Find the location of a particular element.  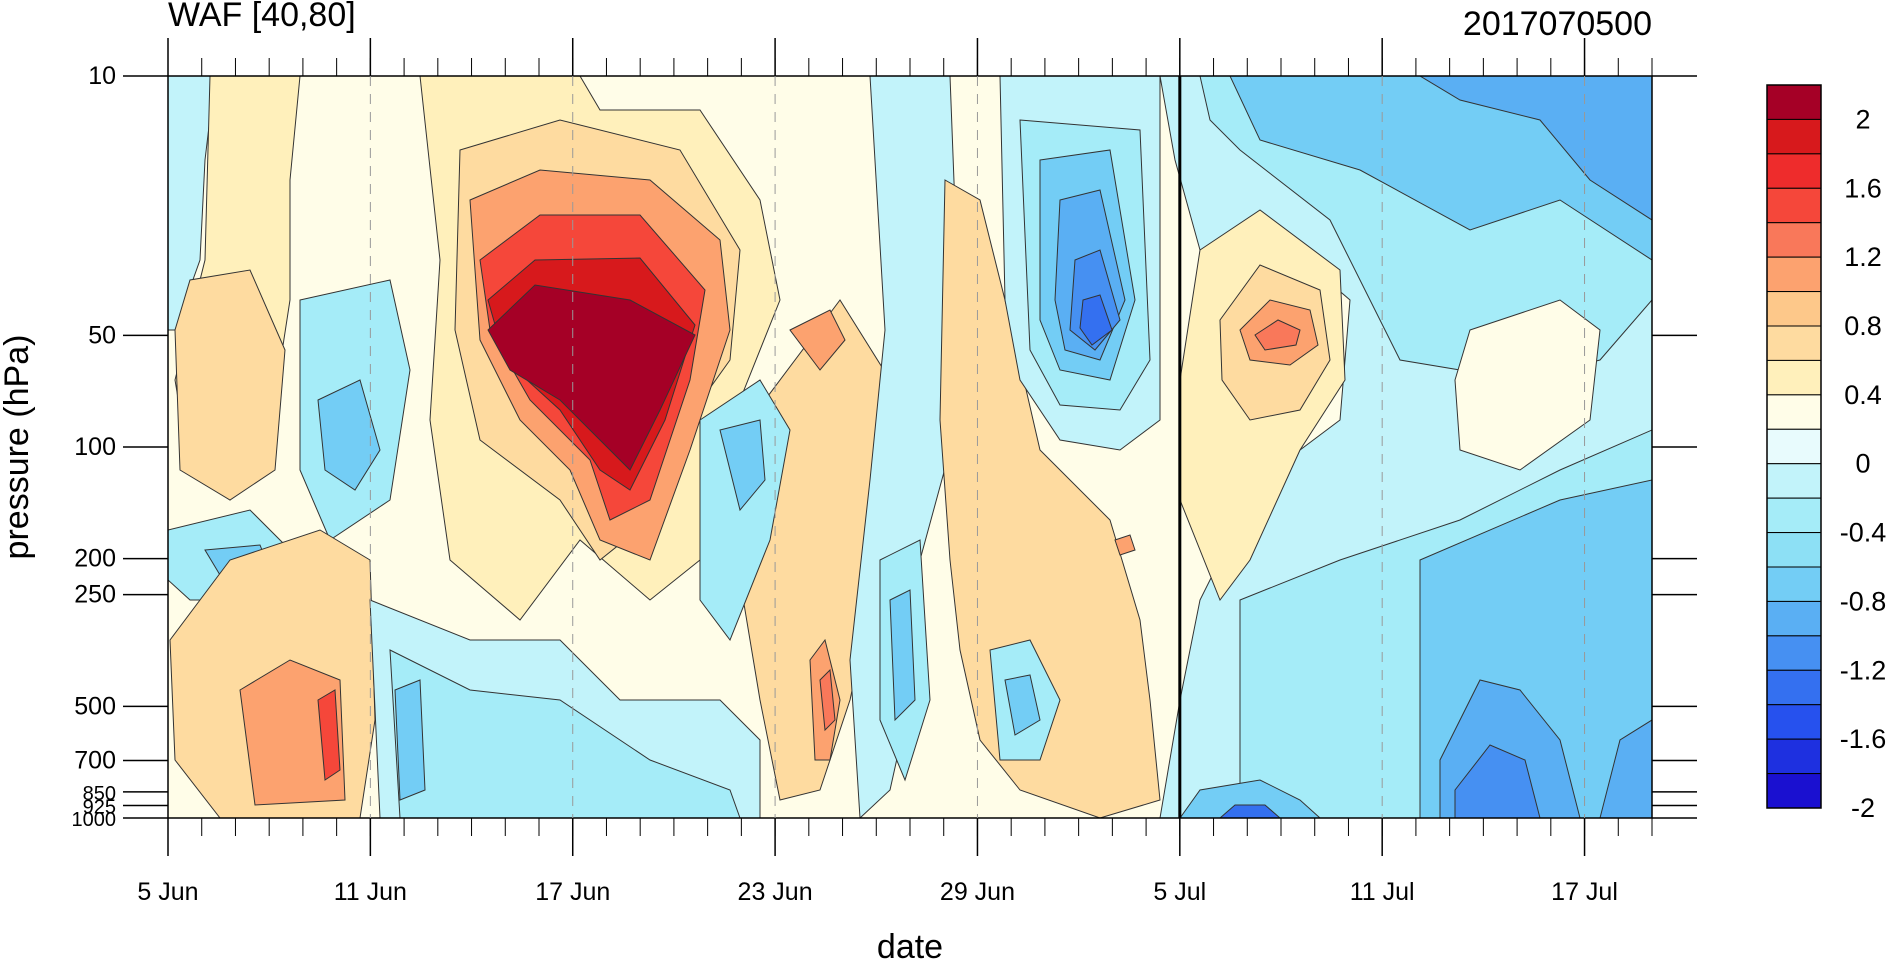

colorbar: 2 1.6 1.2 0.8 0.4 0 -0.4 -0.8 -1.2 -1.6 -2 is located at coordinates (1826, 453).